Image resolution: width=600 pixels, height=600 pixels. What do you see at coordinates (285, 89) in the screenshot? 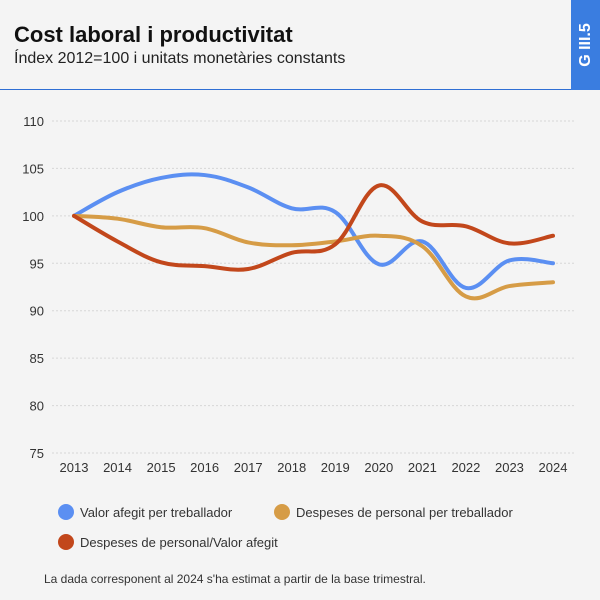
I see `header-divider` at bounding box center [285, 89].